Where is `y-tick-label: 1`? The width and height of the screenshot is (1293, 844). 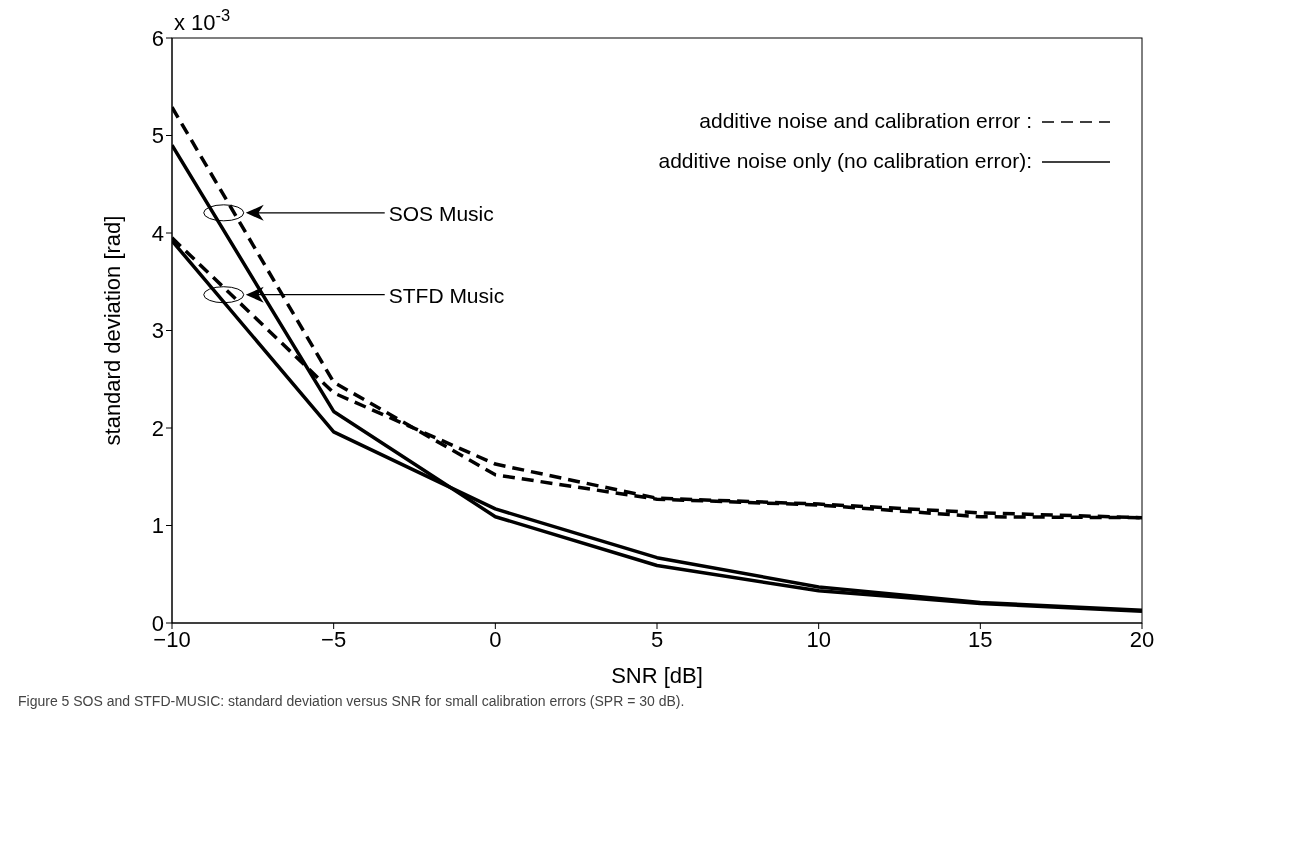
y-tick-label: 1 is located at coordinates (157, 526).